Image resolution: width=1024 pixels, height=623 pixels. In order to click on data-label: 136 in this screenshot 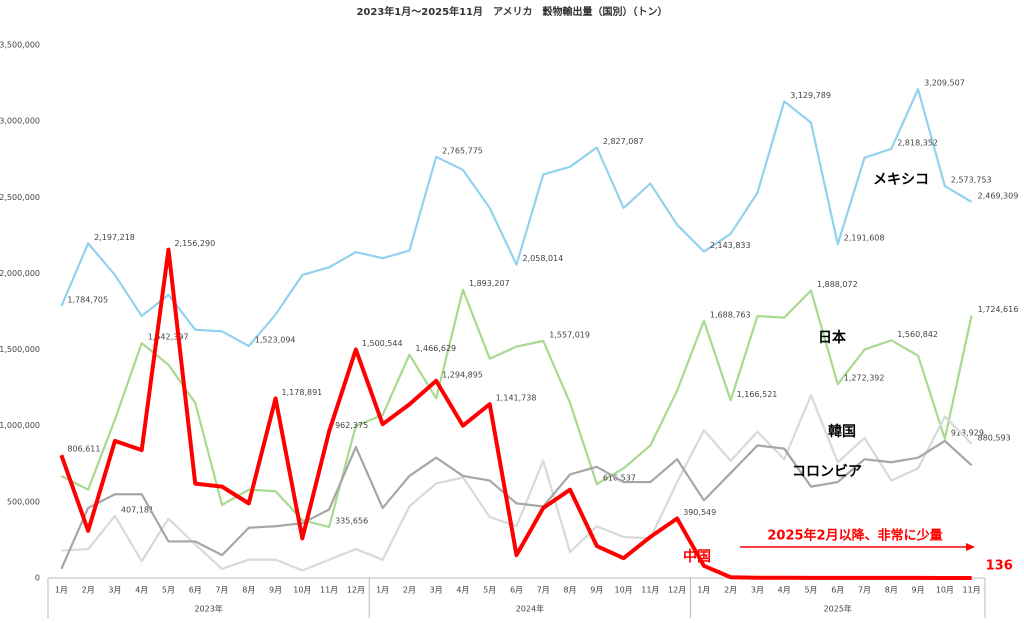, I will do `click(999, 565)`.